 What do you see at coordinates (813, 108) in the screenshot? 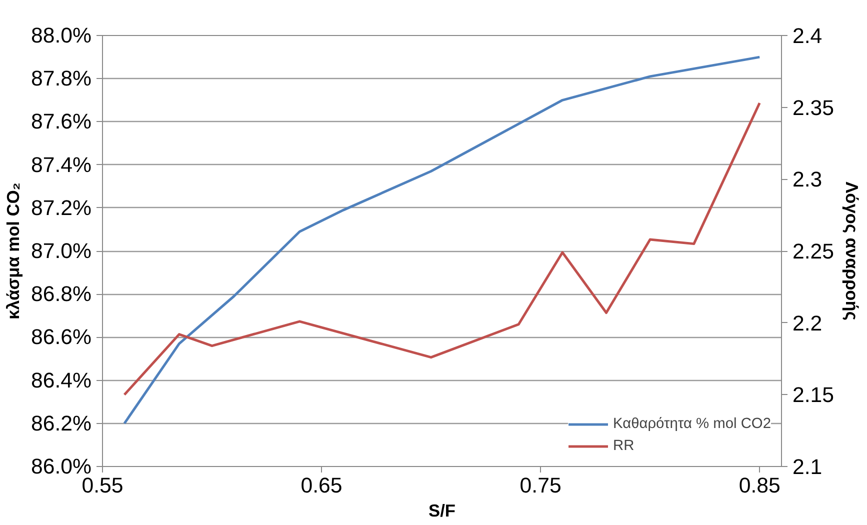
I see `y2-tick-label: 2.35` at bounding box center [813, 108].